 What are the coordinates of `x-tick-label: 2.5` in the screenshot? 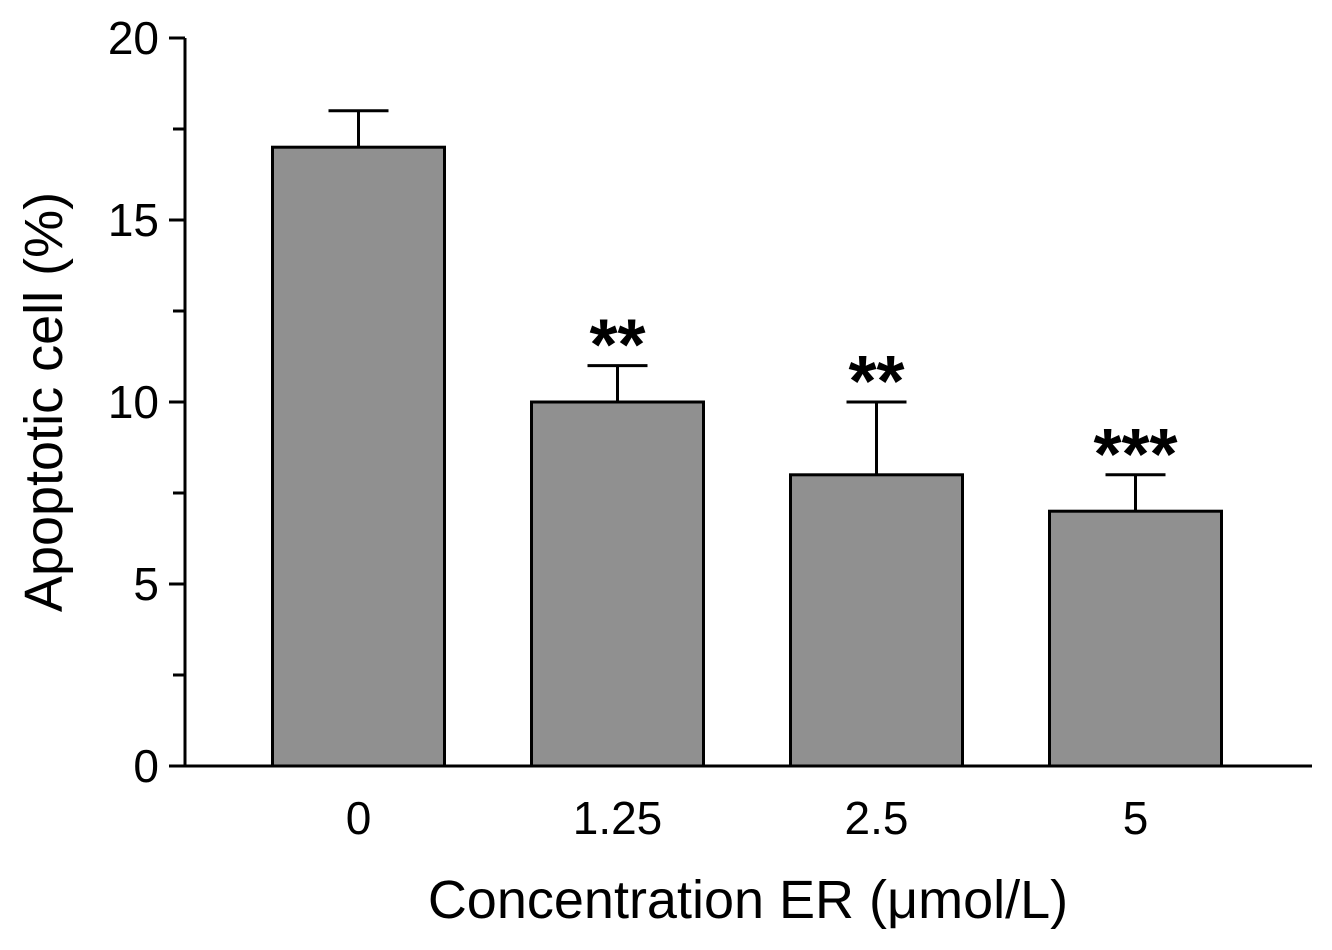 It's located at (877, 818).